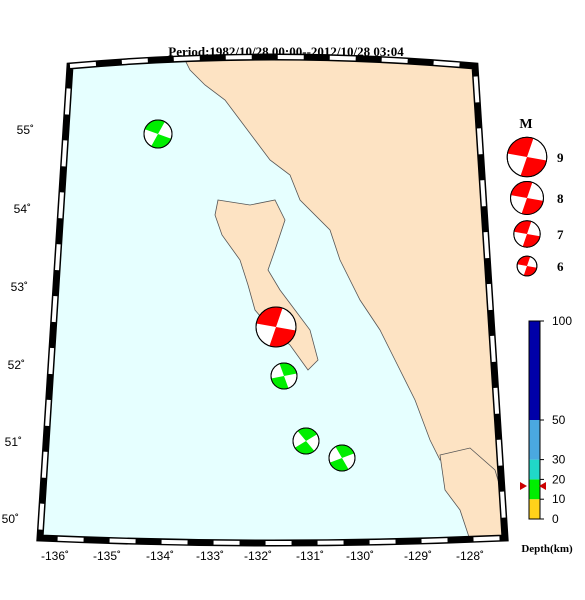 Image resolution: width=585 pixels, height=600 pixels. I want to click on latitude-label: 54˚, so click(22, 209).